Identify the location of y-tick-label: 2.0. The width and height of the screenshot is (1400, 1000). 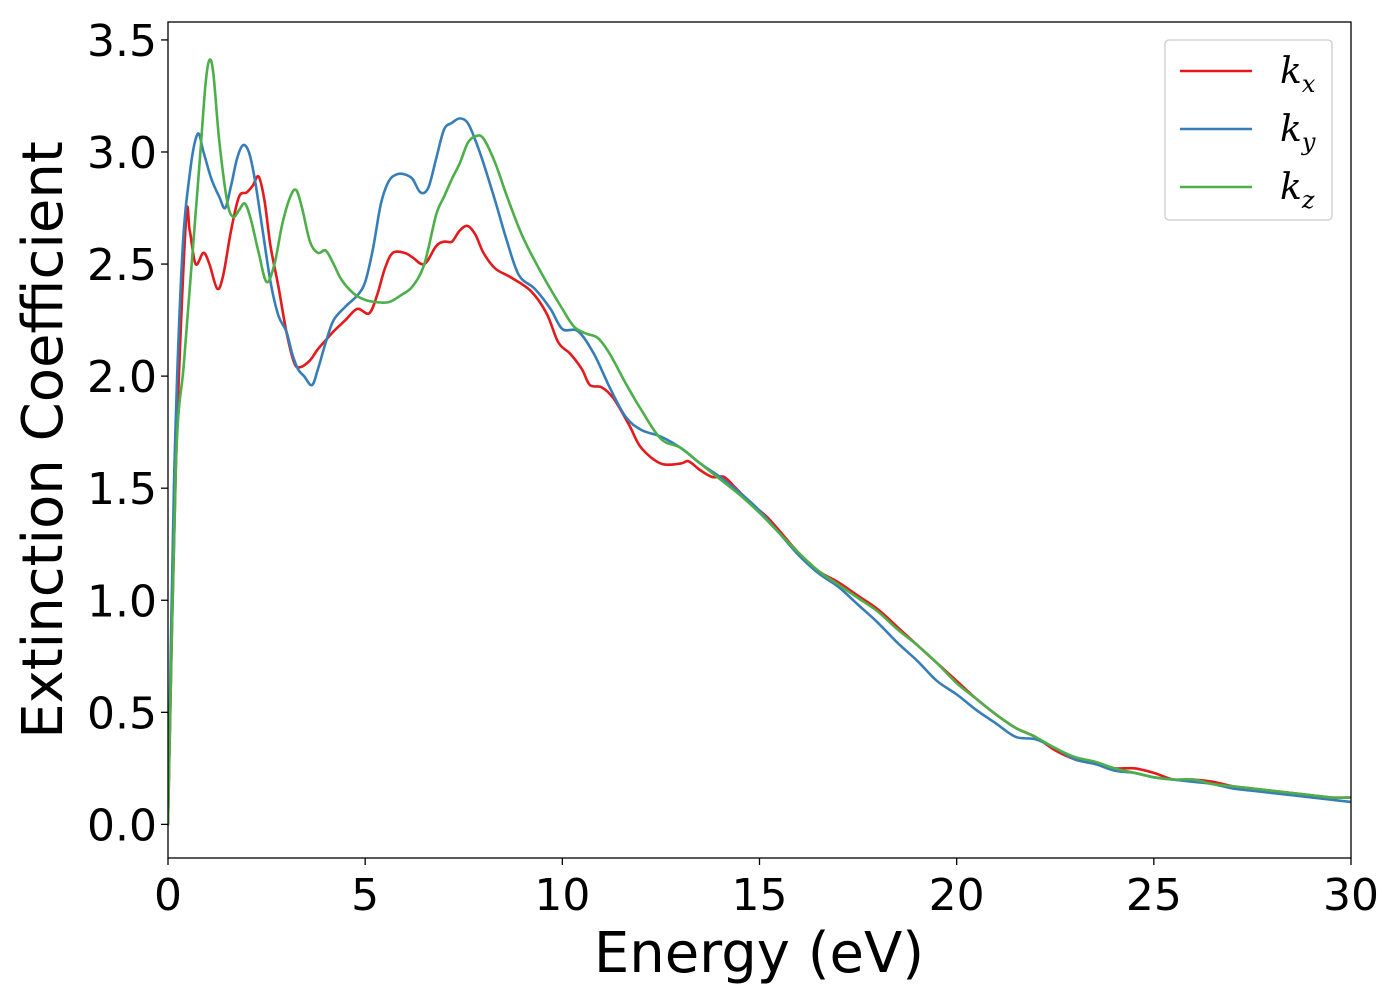
(122, 377).